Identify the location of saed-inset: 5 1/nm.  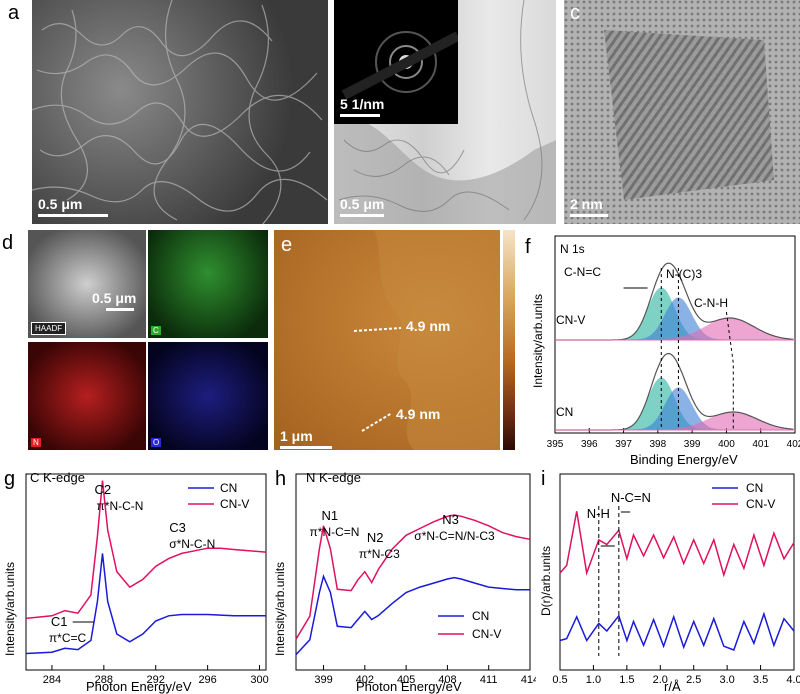
(397, 62).